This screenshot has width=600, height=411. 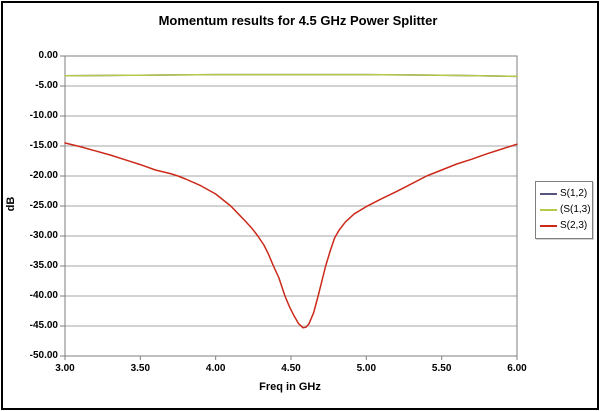 I want to click on legend-label: S(2,3), so click(x=574, y=225).